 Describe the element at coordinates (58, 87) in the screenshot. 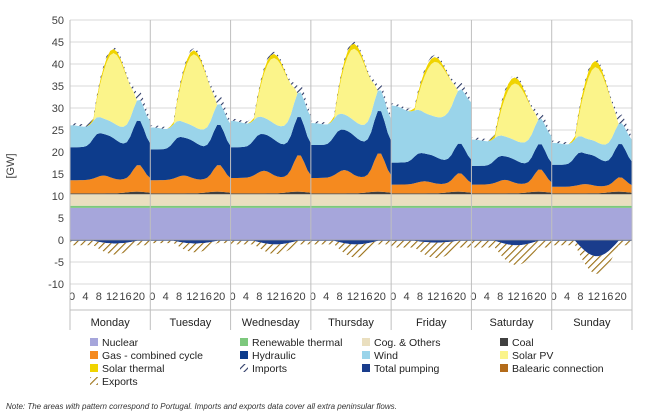

I see `y-tick-label: 35` at that location.